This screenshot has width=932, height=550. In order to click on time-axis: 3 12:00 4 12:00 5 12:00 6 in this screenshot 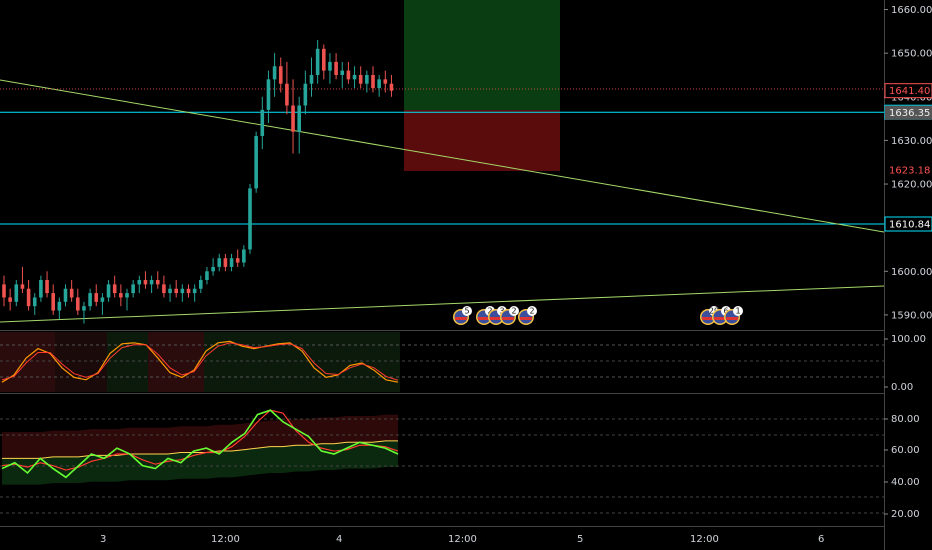, I will do `click(462, 539)`.